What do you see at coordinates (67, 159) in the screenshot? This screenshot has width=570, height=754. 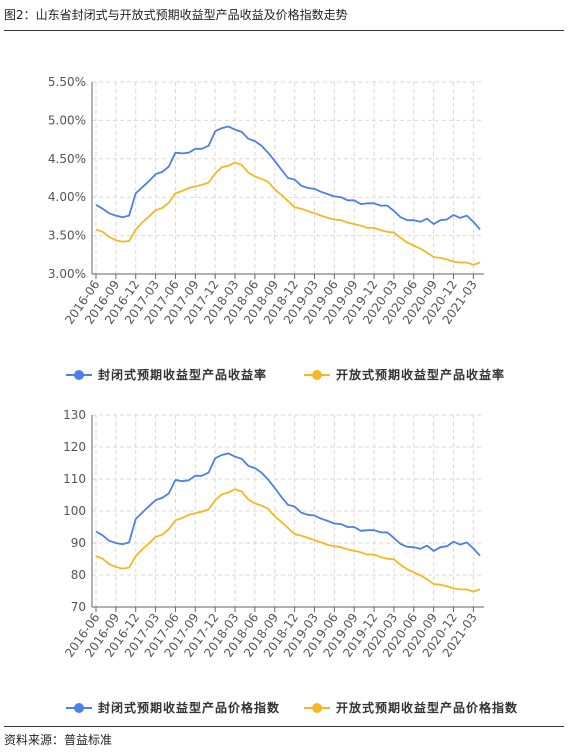 I see `y-tick-label: 4.50%` at bounding box center [67, 159].